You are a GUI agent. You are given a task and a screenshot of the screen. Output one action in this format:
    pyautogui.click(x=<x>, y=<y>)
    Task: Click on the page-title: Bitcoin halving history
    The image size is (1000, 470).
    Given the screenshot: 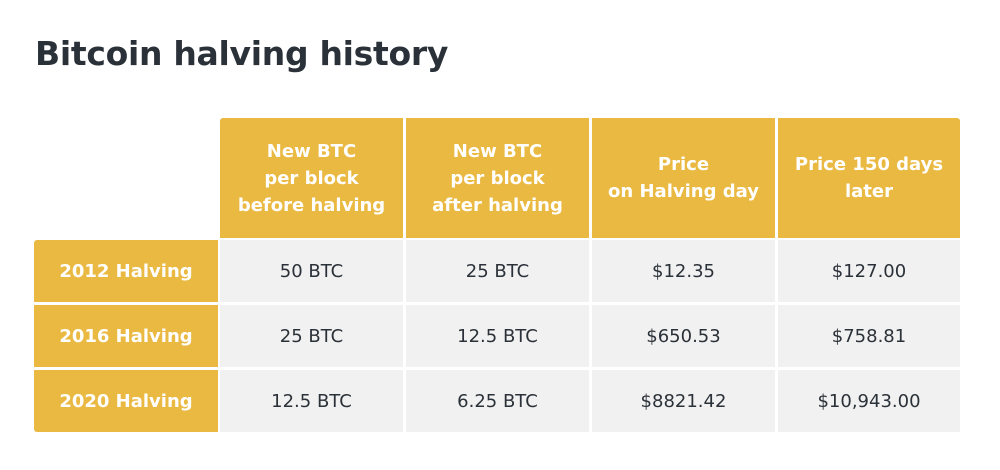 What is the action you would take?
    pyautogui.click(x=242, y=53)
    